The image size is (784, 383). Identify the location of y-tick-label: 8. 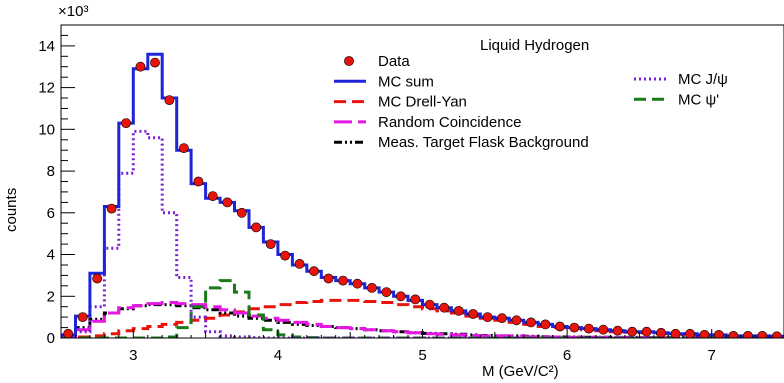
(51, 171).